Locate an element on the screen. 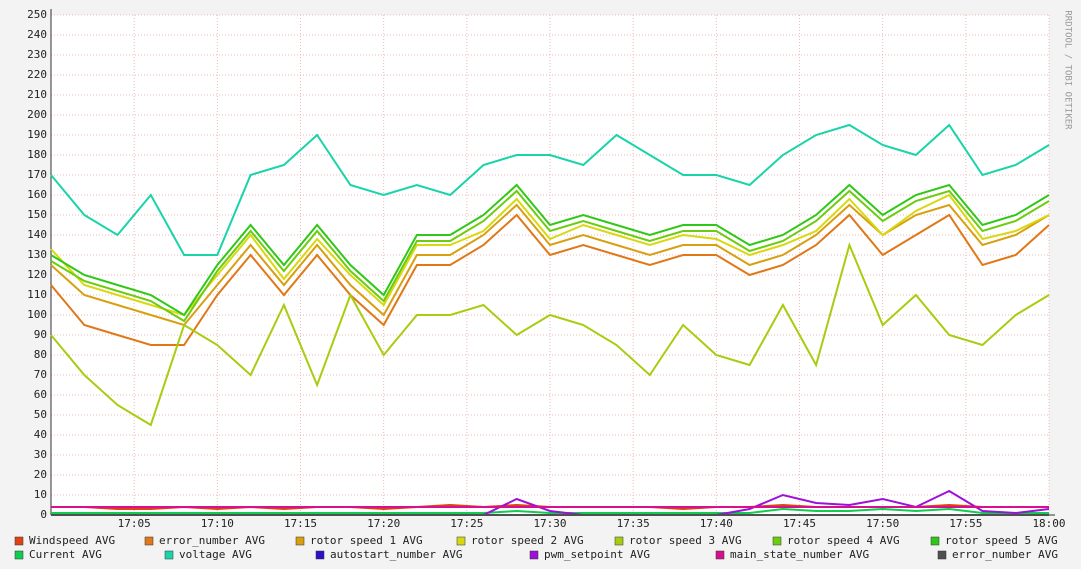 The width and height of the screenshot is (1081, 569). y-tick-label: 50 is located at coordinates (40, 414).